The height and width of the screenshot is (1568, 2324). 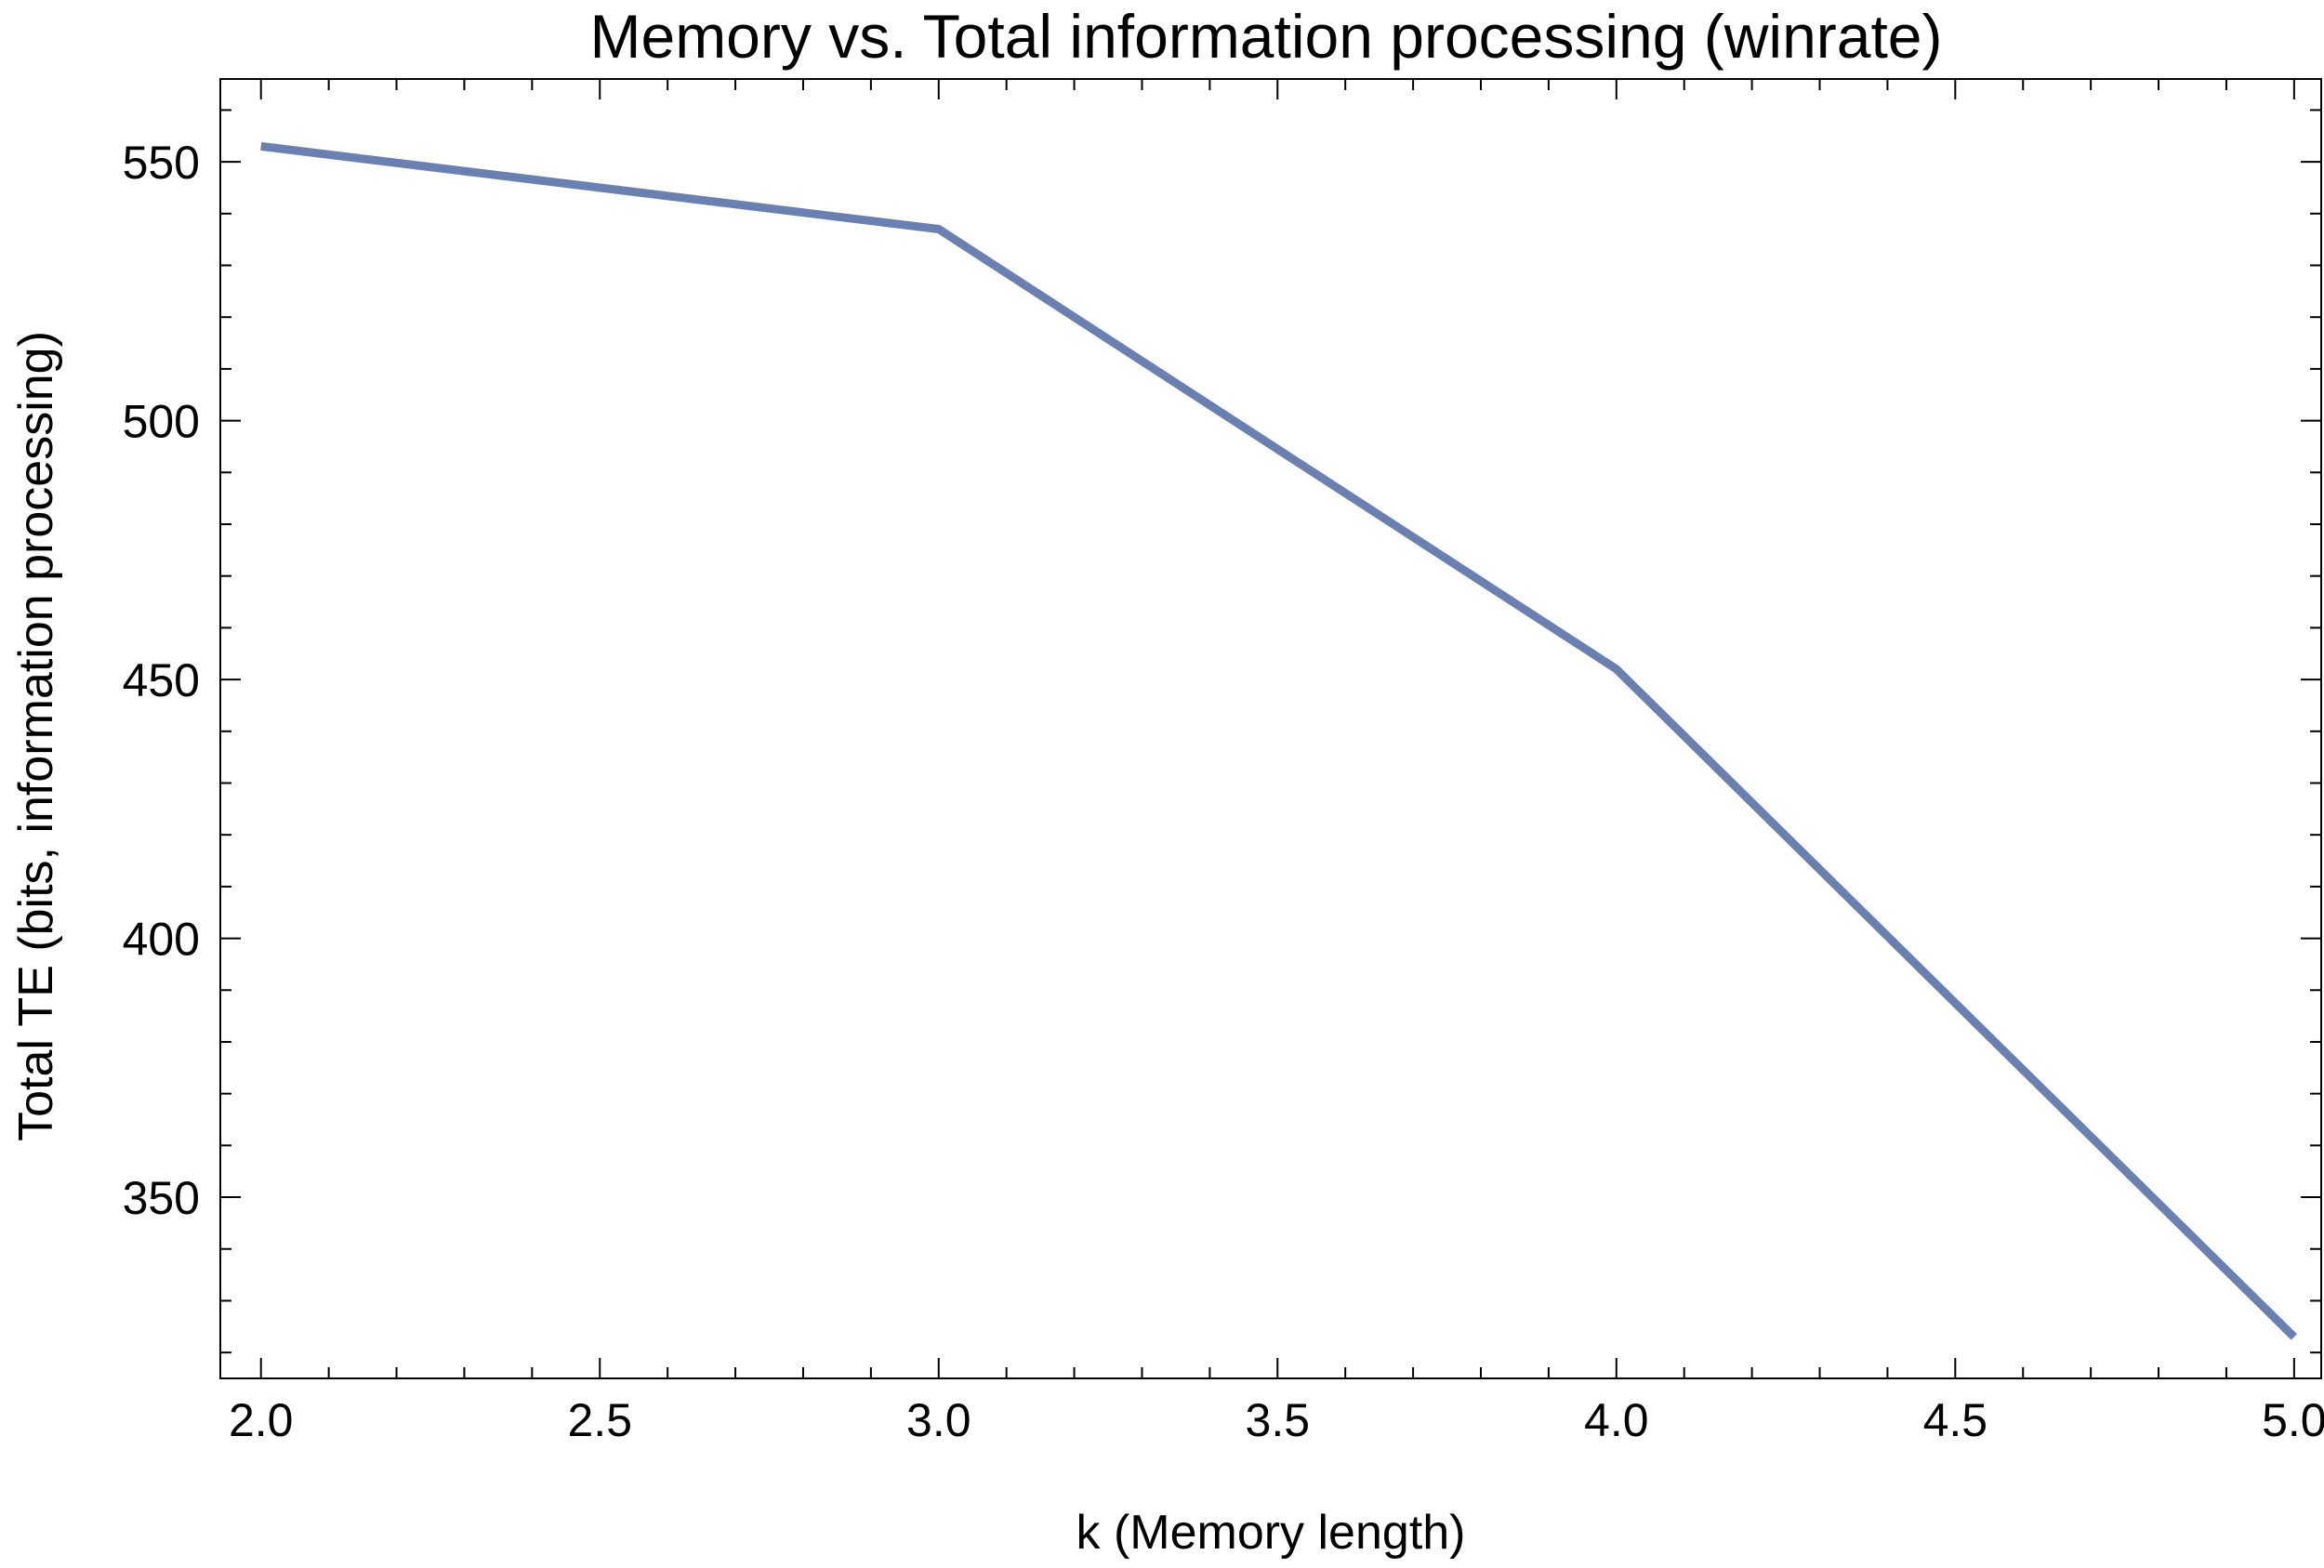 What do you see at coordinates (161, 422) in the screenshot?
I see `y-tick-label: 500` at bounding box center [161, 422].